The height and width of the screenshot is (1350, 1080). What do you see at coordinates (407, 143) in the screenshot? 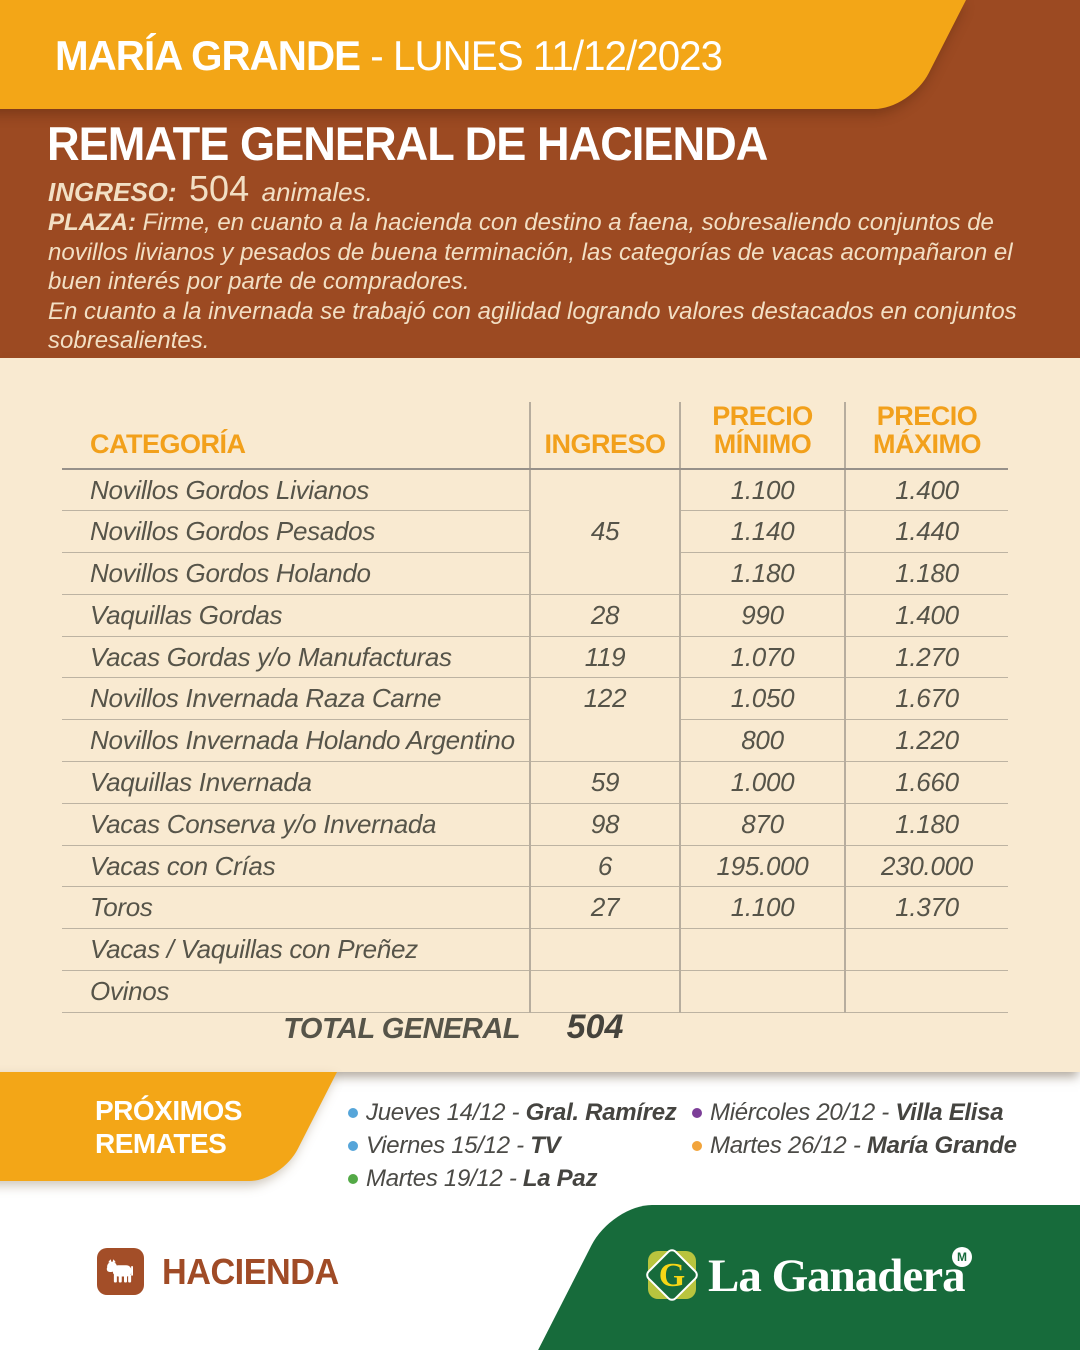
I see `page-title: REMATE GENERAL DE HACIENDA` at bounding box center [407, 143].